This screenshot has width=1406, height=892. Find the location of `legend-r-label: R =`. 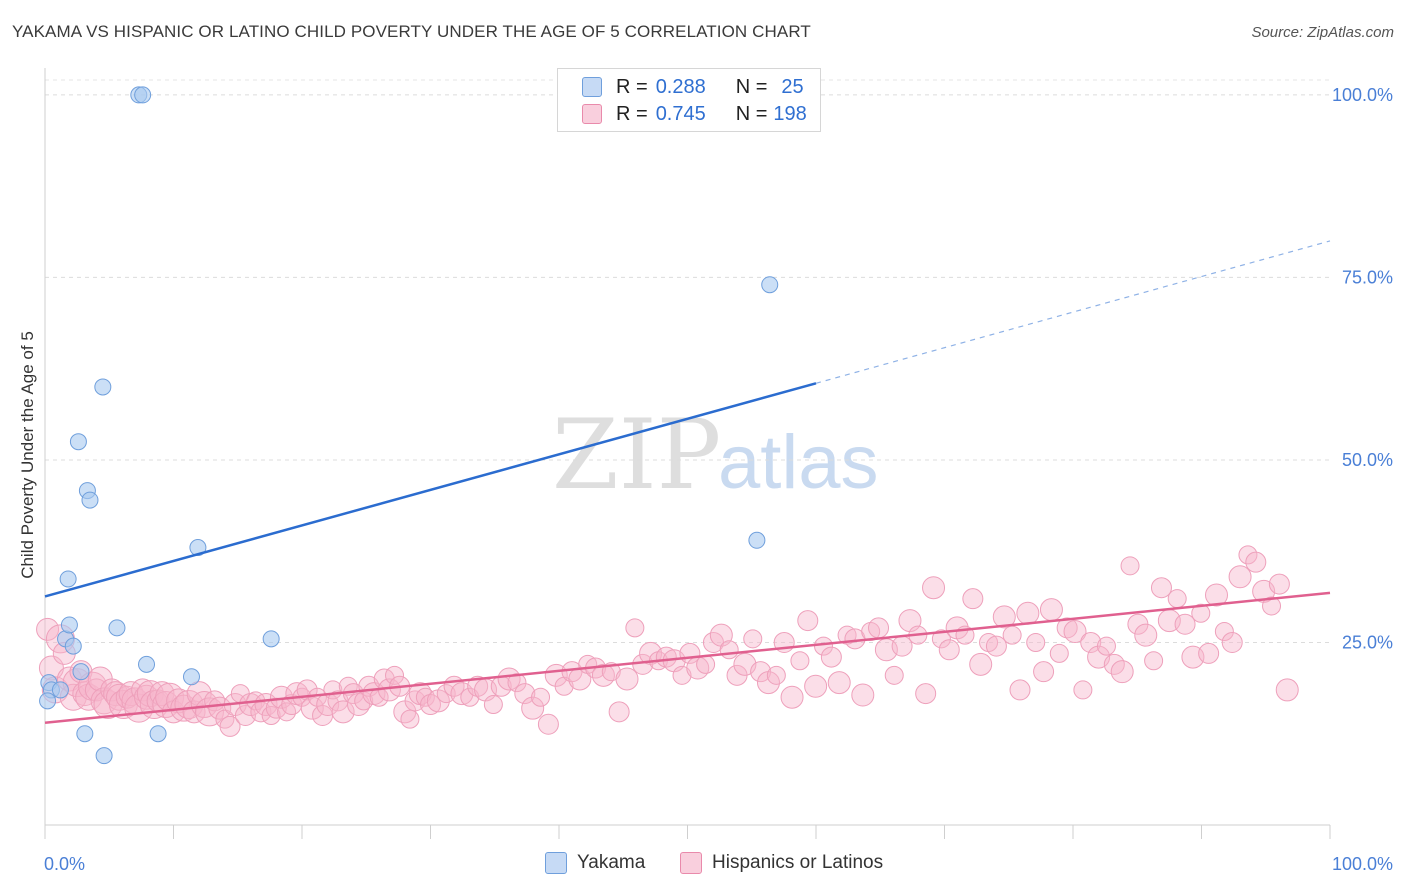

legend-r-label: R = is located at coordinates (632, 86).